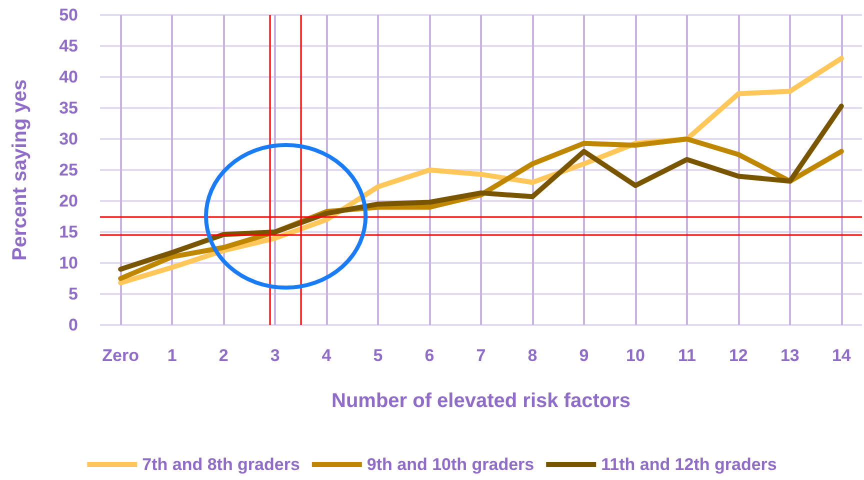  Describe the element at coordinates (68, 15) in the screenshot. I see `y-tick-label: 50` at that location.